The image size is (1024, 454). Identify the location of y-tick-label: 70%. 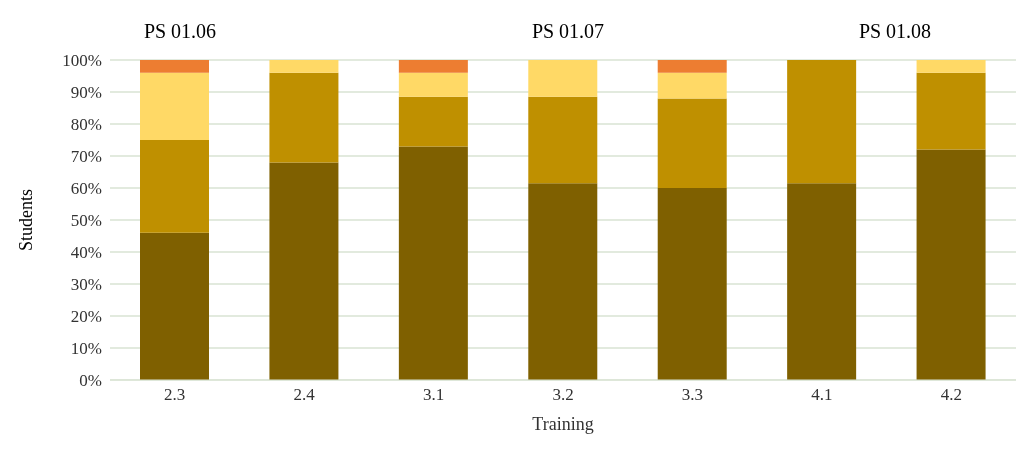
(86, 157).